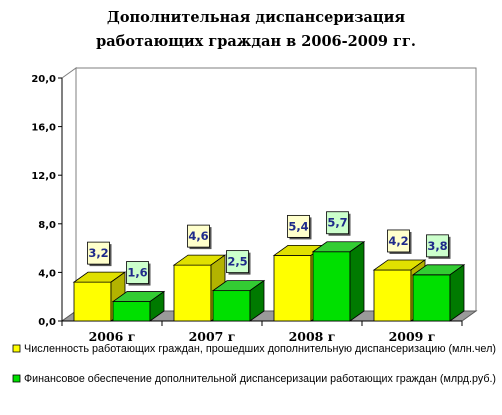 The image size is (502, 415). I want to click on data-label: 4,6, so click(198, 236).